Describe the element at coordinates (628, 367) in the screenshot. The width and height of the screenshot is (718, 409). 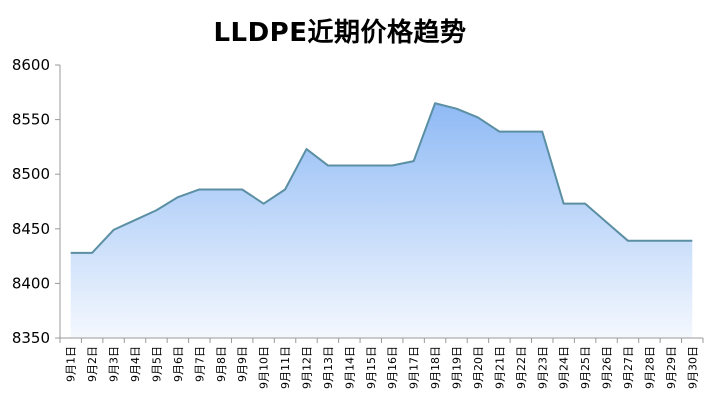
I see `x-tick-label: 9月27日` at that location.